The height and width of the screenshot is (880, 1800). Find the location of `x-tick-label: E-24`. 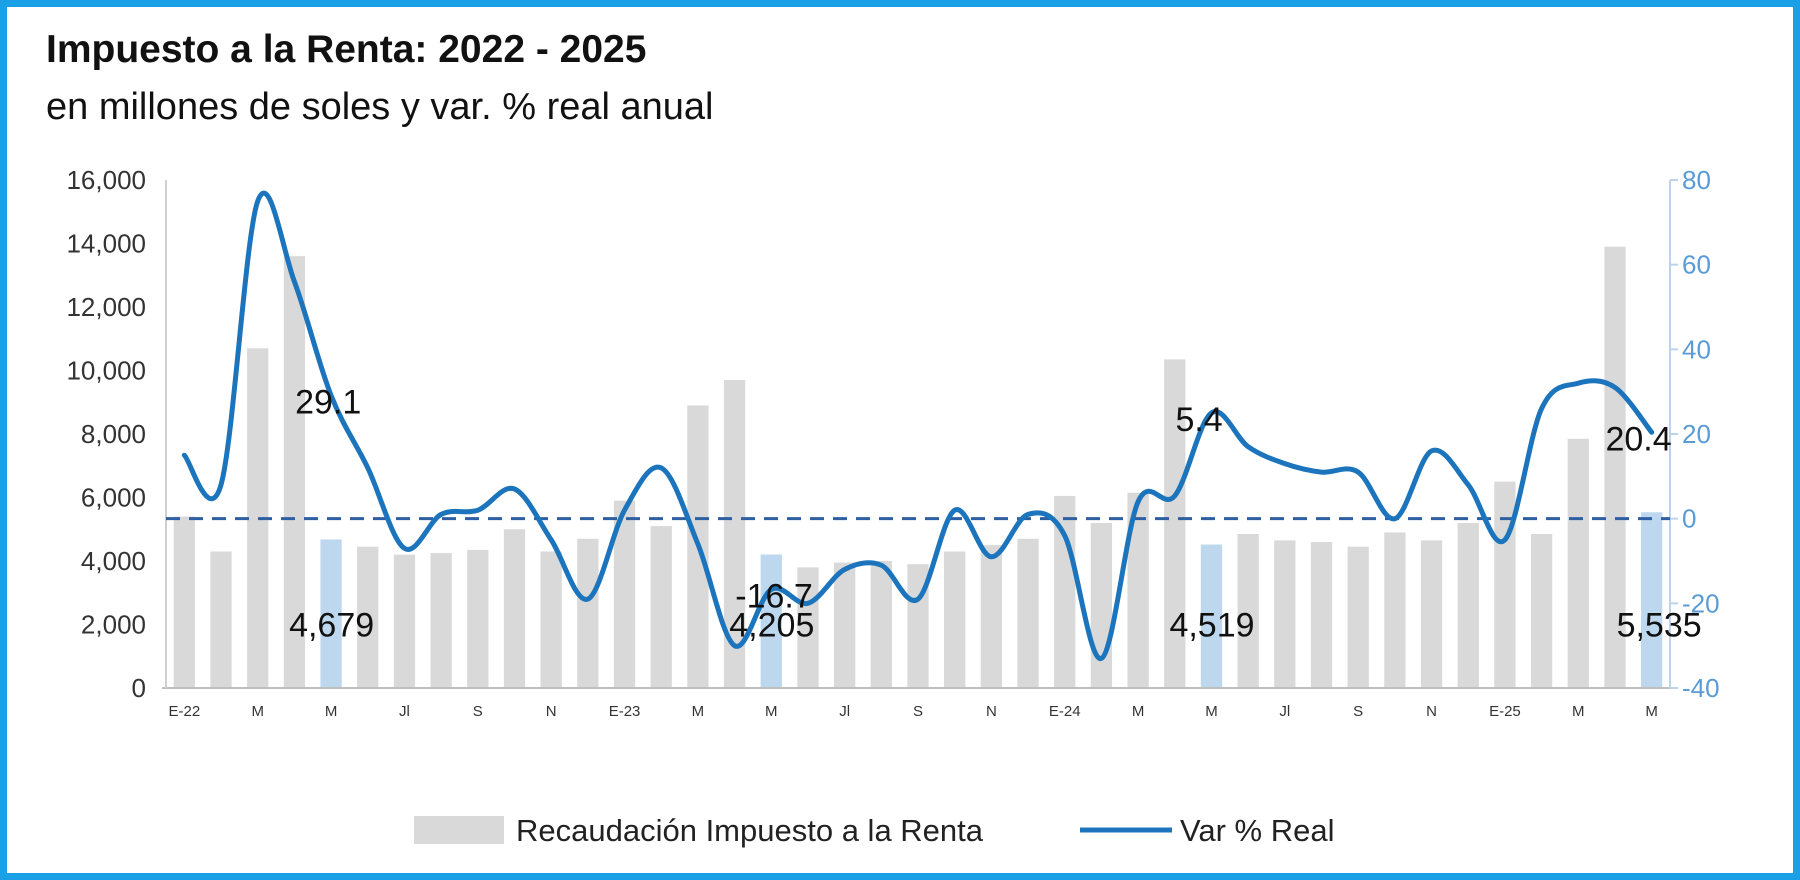

x-tick-label: E-24 is located at coordinates (1065, 711).